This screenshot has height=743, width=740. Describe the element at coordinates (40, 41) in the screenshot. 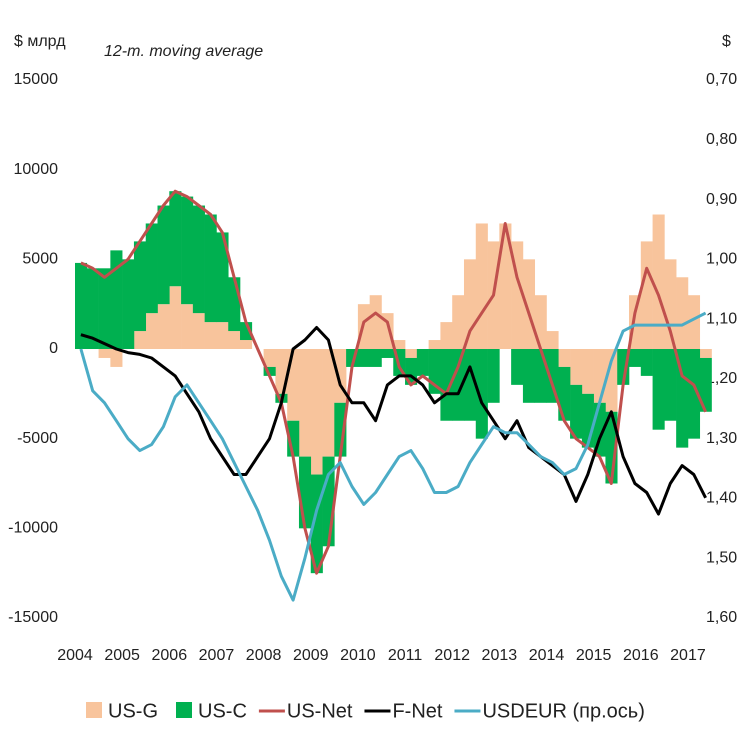

I see `y-axis-label: $ млрд` at that location.